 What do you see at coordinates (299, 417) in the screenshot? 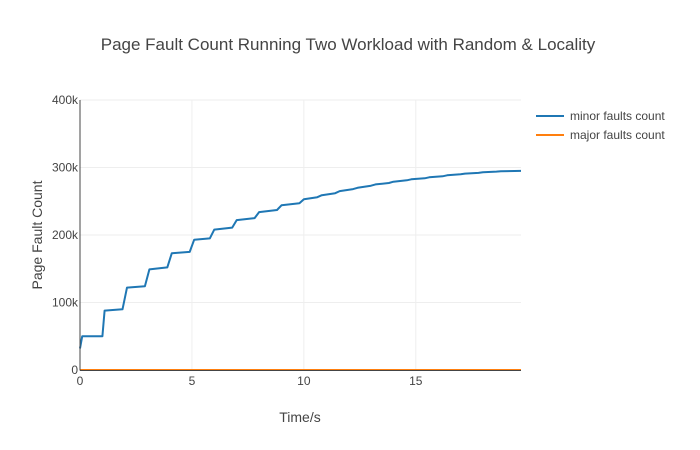
I see `x-axis-title: Time/s` at bounding box center [299, 417].